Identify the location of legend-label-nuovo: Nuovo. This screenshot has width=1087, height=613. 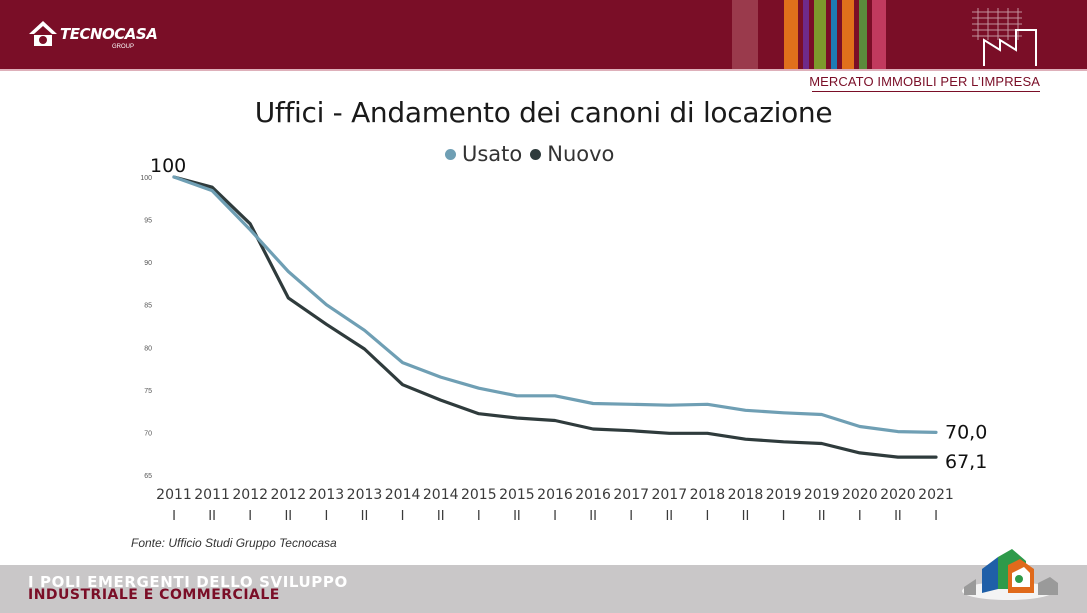
(581, 154).